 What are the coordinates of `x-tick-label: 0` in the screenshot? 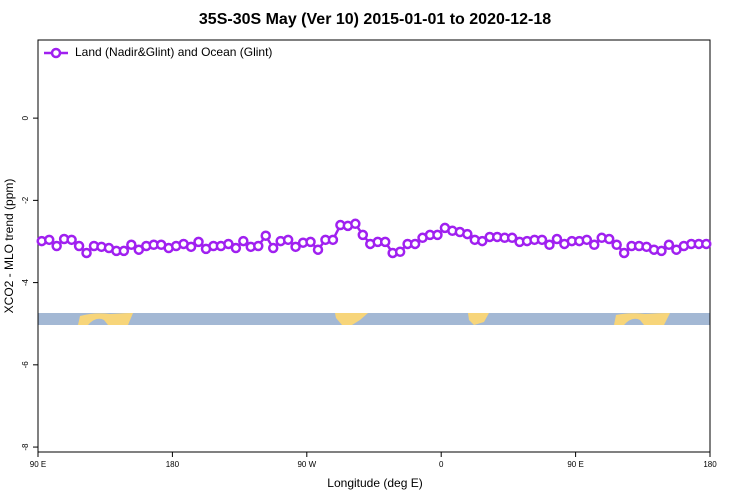 It's located at (441, 464).